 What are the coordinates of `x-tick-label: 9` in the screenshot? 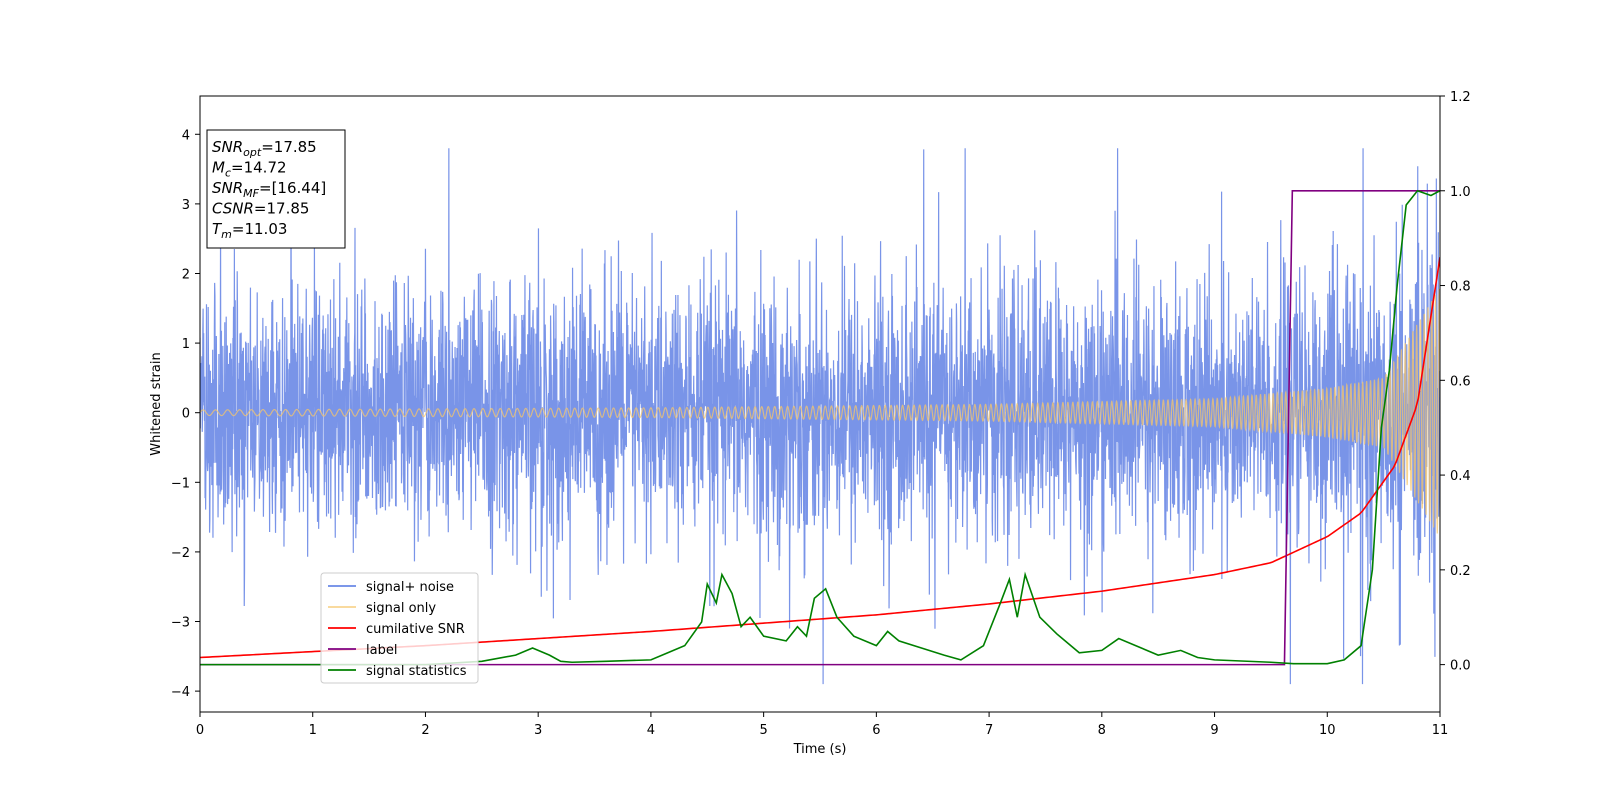 It's located at (1214, 730).